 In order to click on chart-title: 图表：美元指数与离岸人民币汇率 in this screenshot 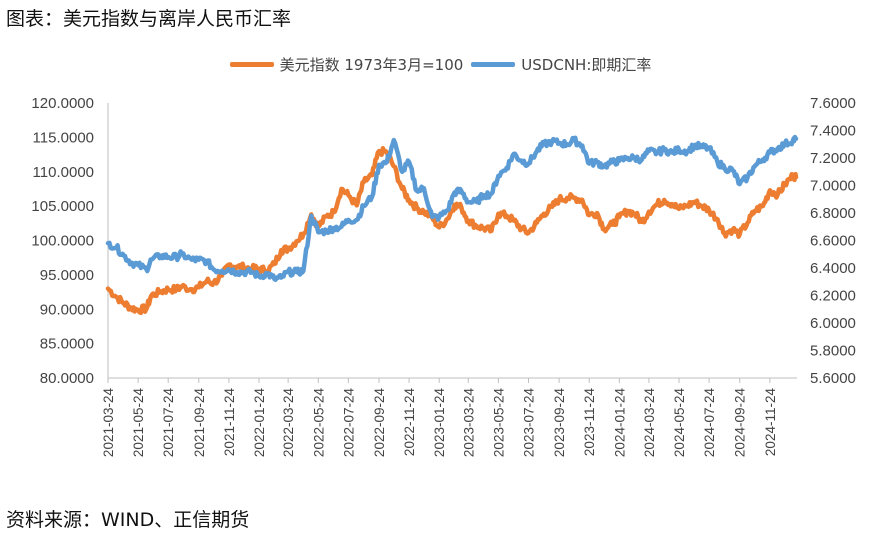, I will do `click(149, 19)`.